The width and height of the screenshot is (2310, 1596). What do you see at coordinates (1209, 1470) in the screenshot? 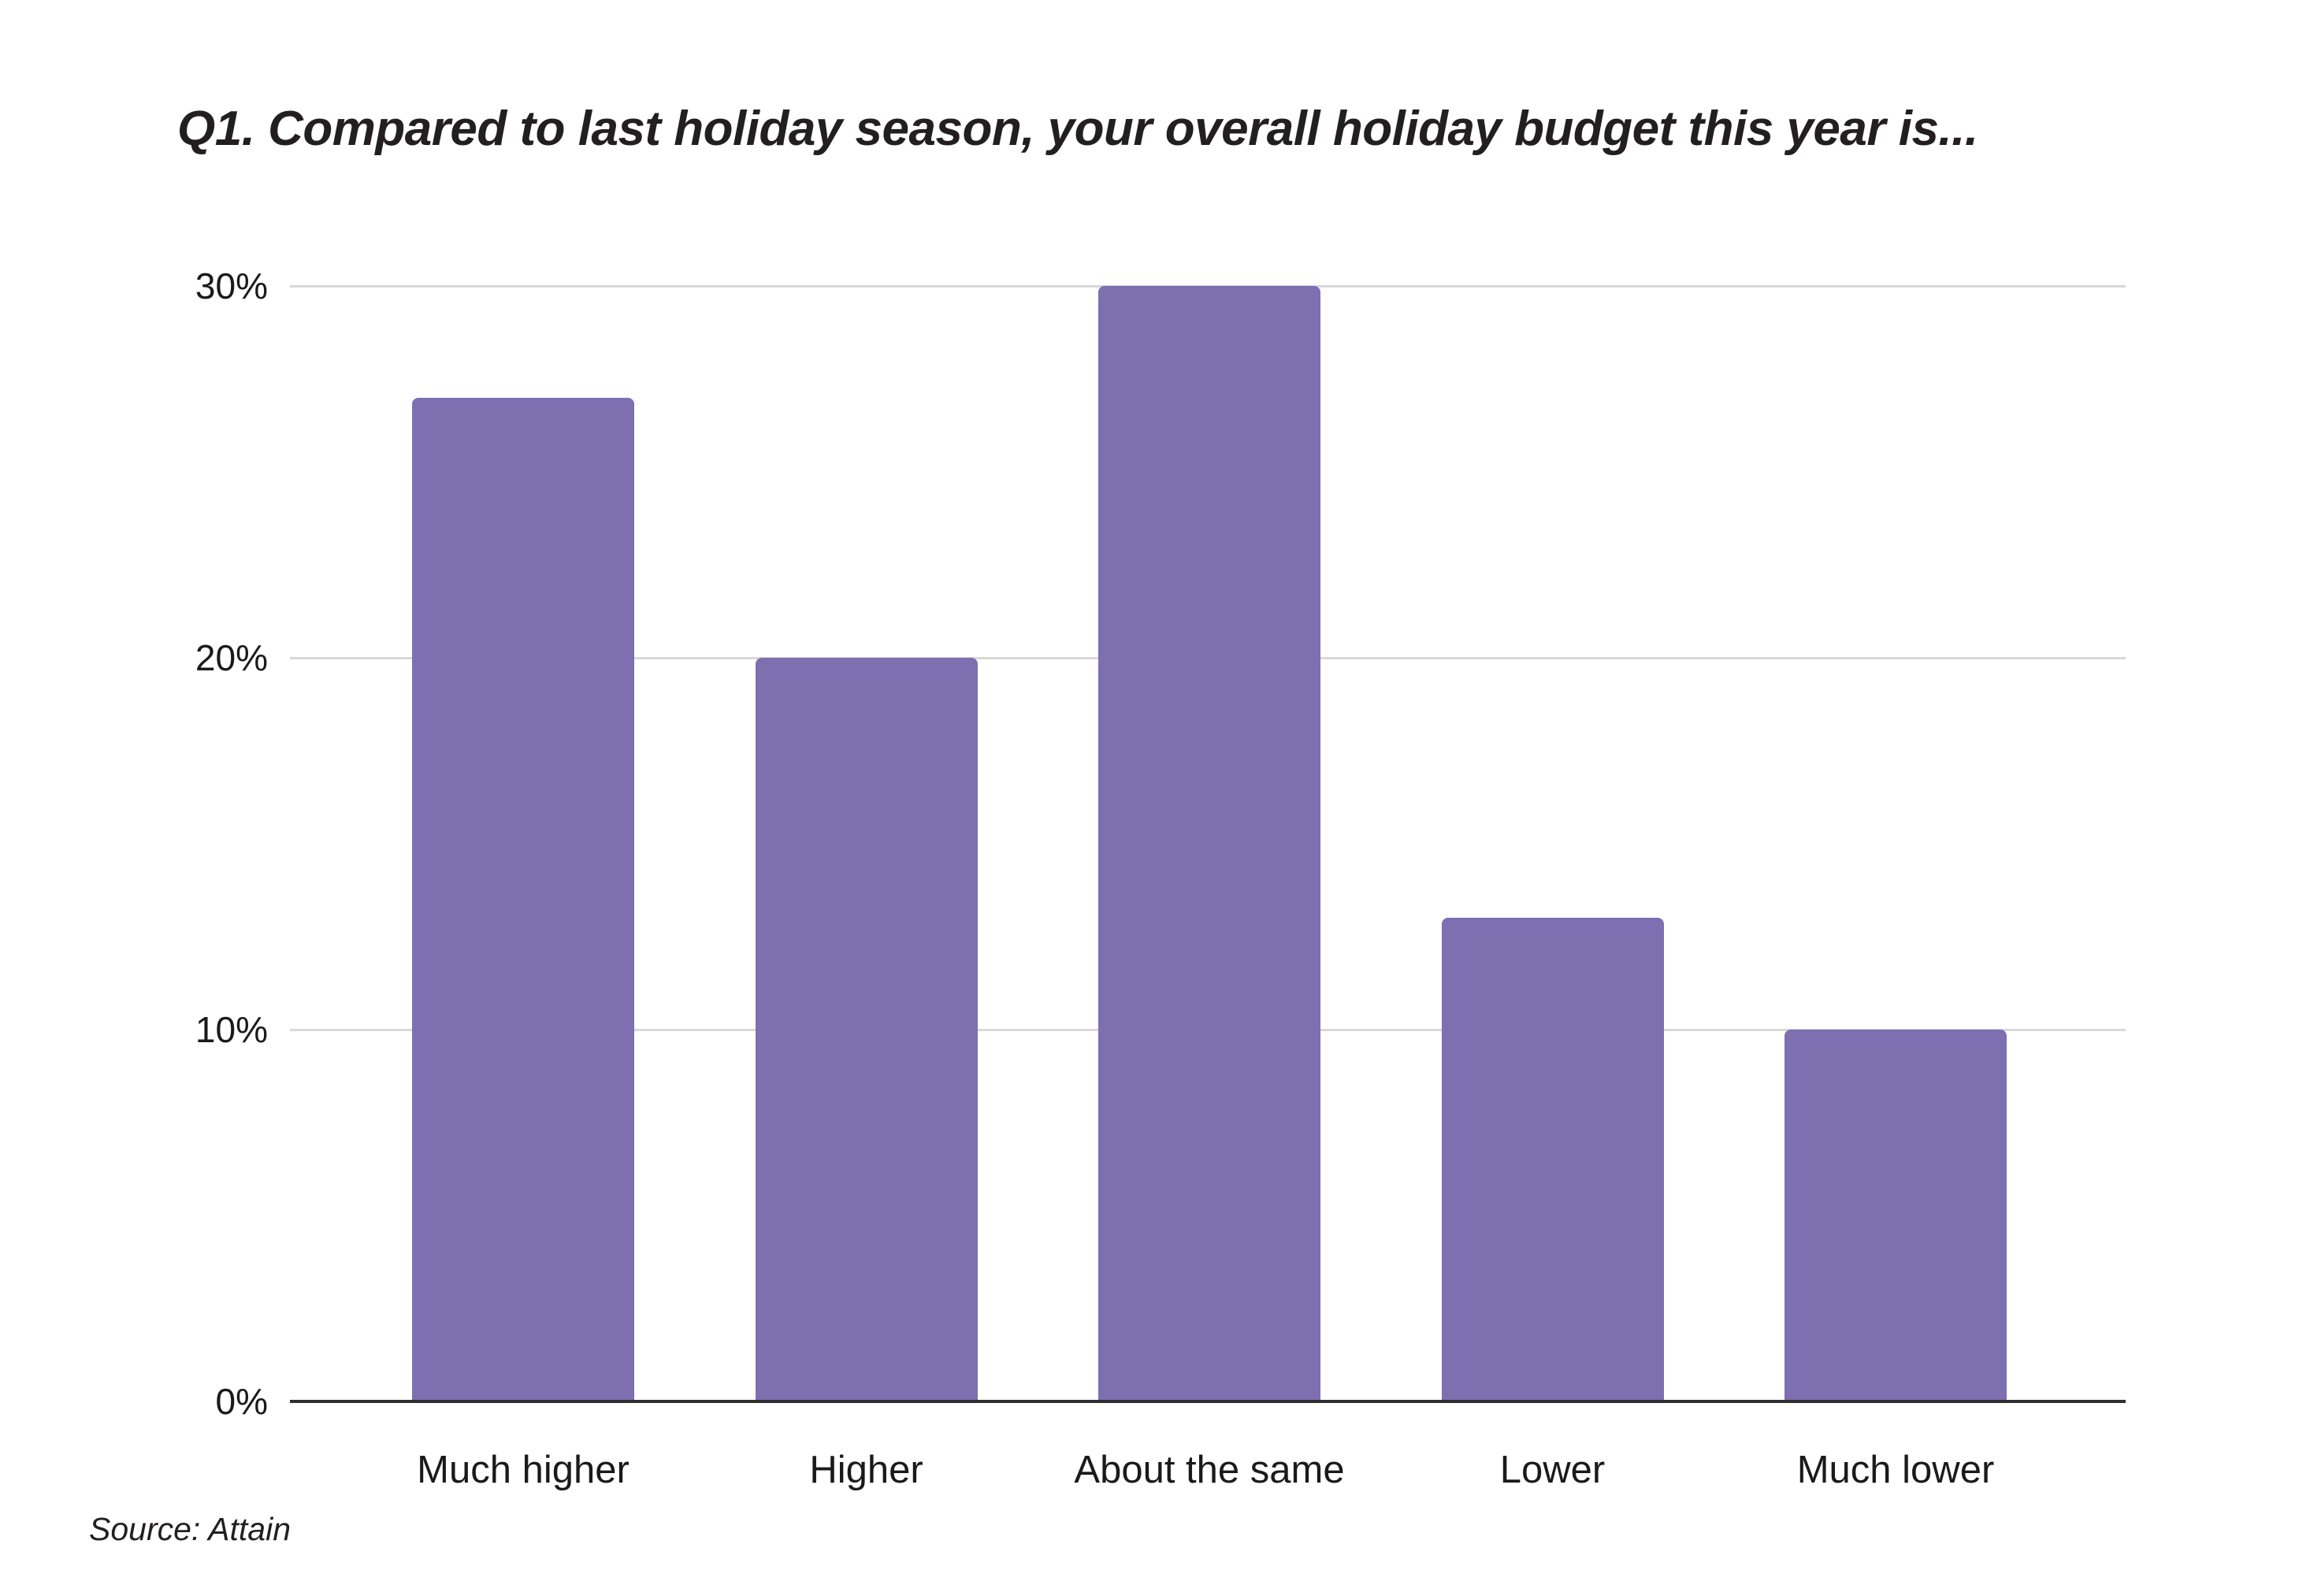
I see `x-category-label: About the same` at bounding box center [1209, 1470].